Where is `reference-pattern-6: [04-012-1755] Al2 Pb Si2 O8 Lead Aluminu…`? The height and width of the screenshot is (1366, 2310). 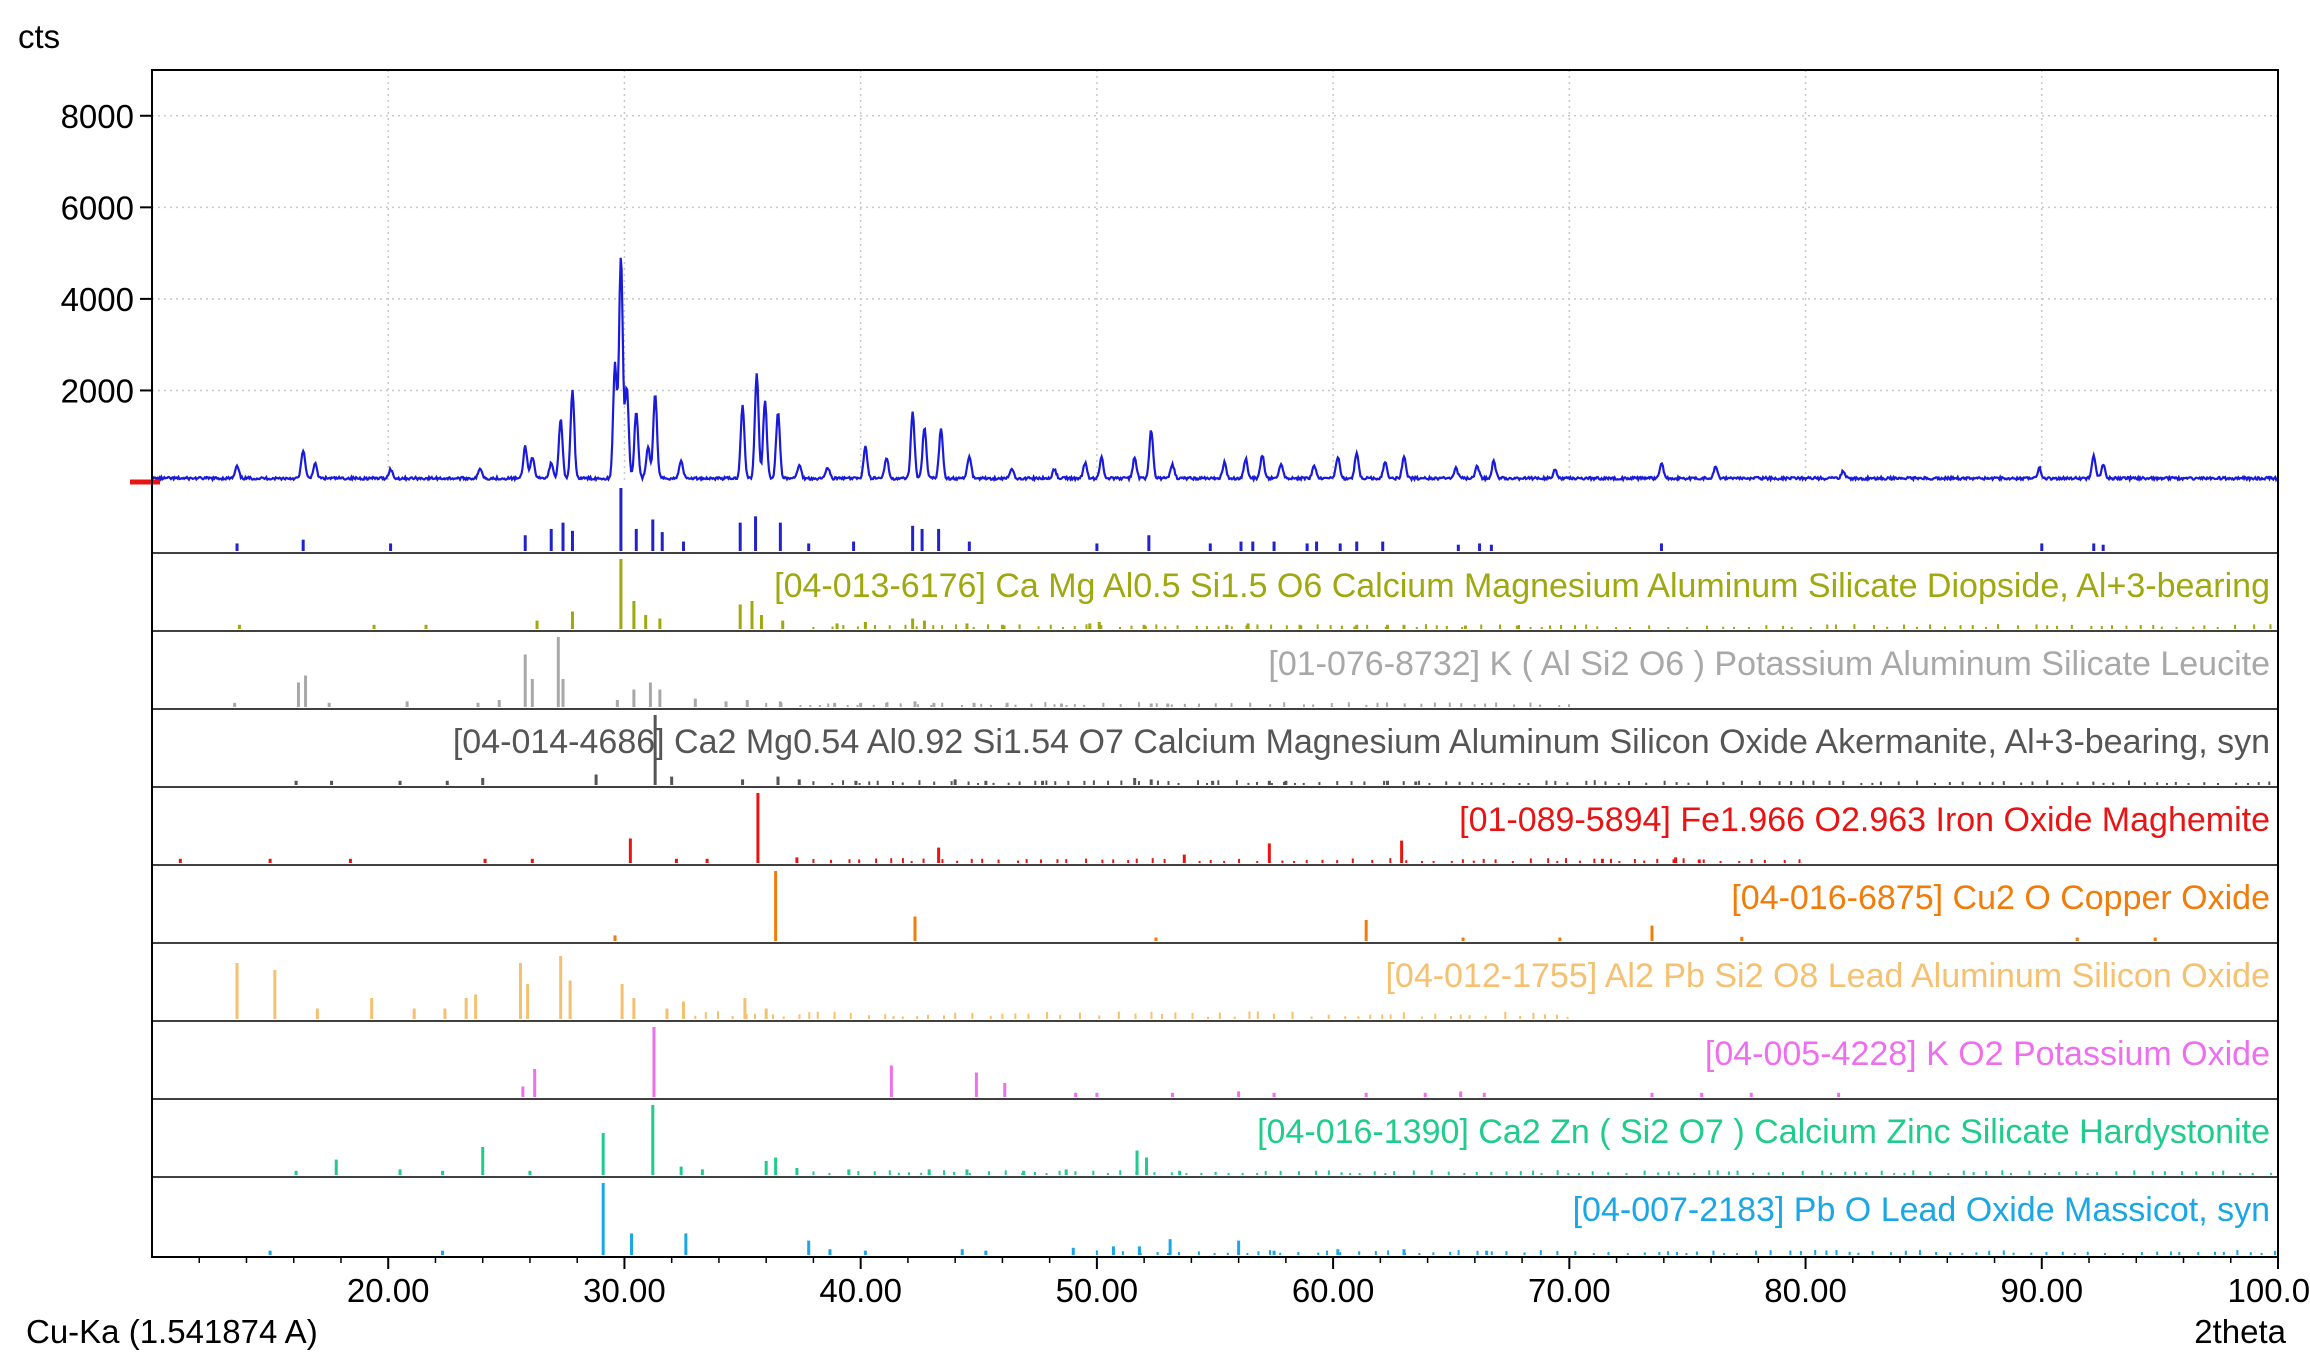 reference-pattern-6: [04-012-1755] Al2 Pb Si2 O8 Lead Aluminu… is located at coordinates (1215, 989).